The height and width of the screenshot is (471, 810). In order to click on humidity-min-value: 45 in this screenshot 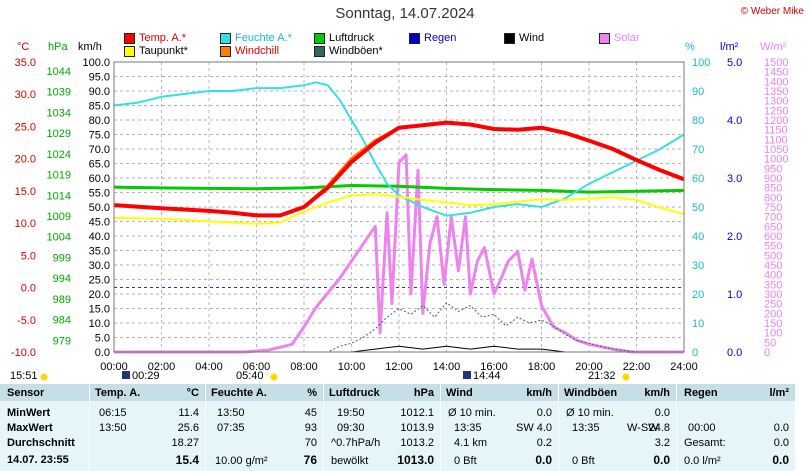, I will do `click(310, 413)`.